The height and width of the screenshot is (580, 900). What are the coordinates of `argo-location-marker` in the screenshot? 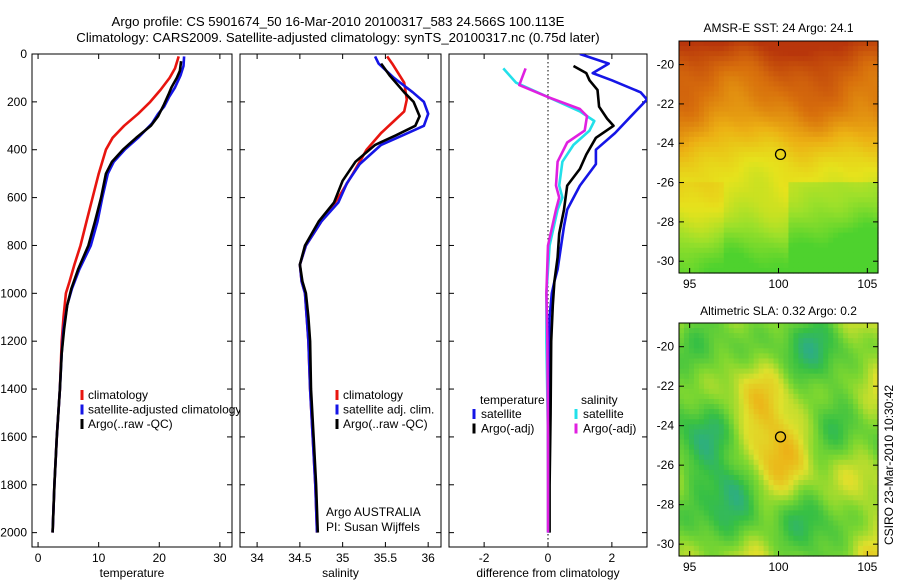 It's located at (780, 154).